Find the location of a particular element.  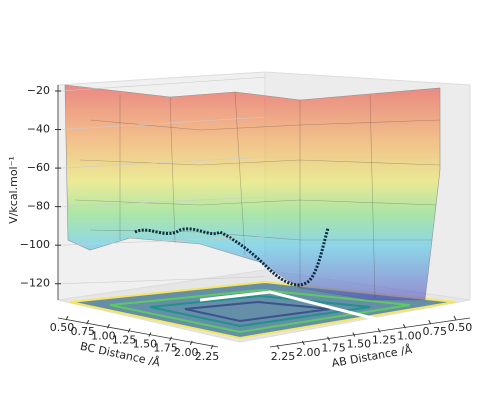

y-tick-label: 2.25 is located at coordinates (283, 356).